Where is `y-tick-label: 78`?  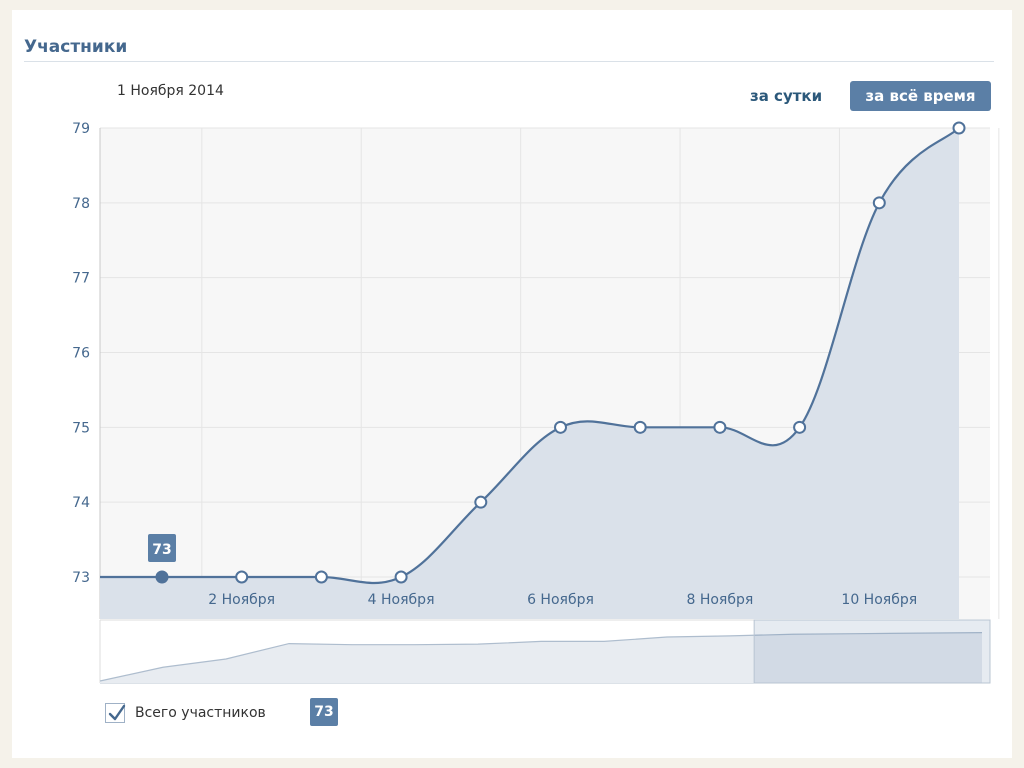
y-tick-label: 78 is located at coordinates (81, 204).